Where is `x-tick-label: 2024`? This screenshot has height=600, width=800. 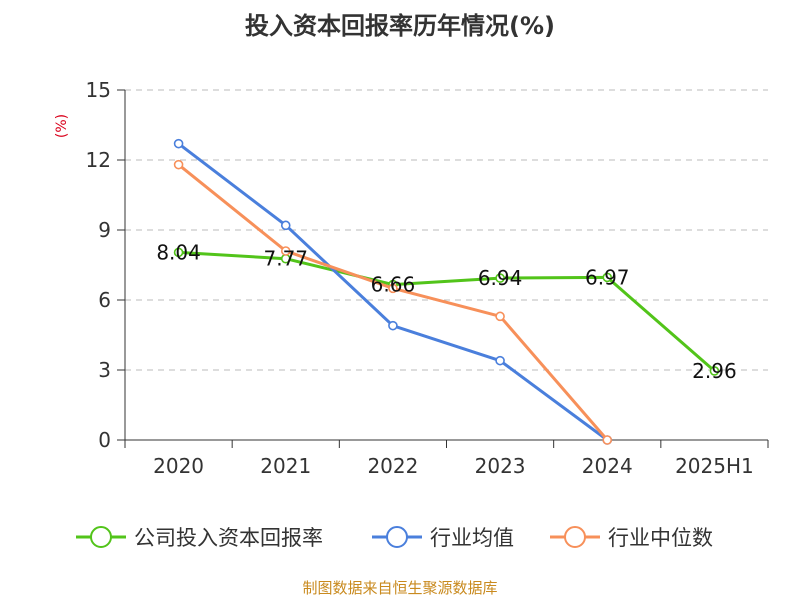 x-tick-label: 2024 is located at coordinates (607, 466).